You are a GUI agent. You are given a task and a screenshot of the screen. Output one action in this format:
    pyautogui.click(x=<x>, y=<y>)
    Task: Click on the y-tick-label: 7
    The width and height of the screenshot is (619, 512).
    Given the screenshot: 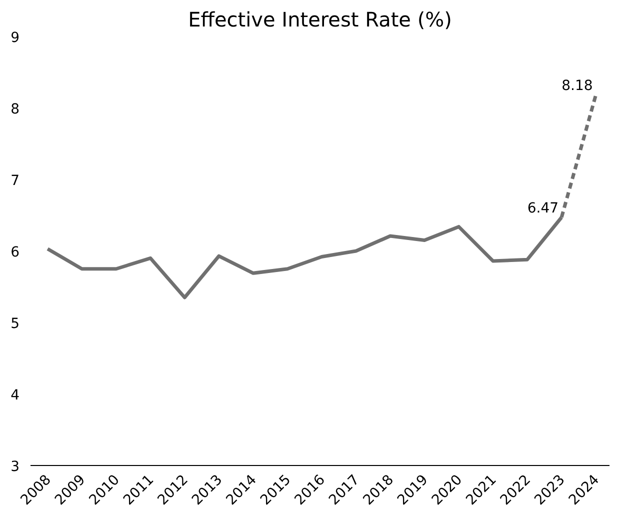 What is the action you would take?
    pyautogui.click(x=15, y=181)
    